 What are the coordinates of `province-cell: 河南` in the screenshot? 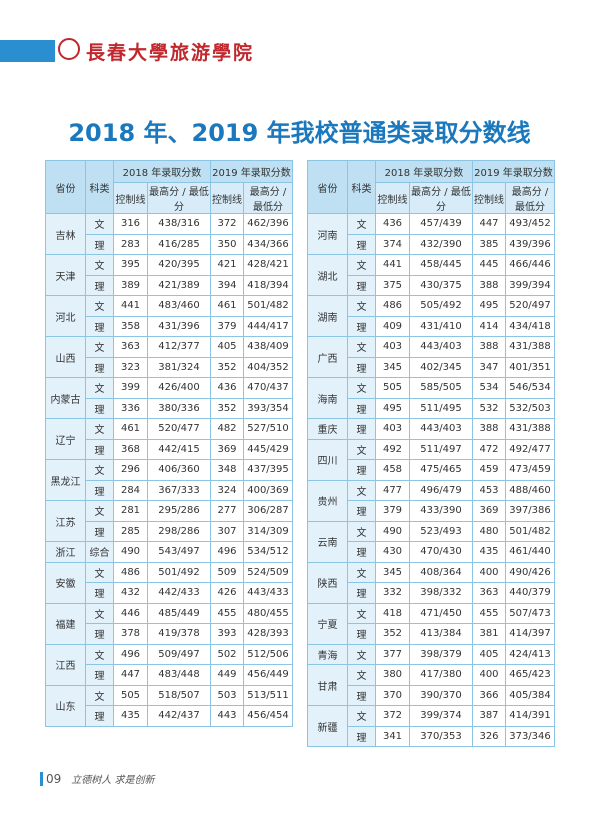 It's located at (327, 234).